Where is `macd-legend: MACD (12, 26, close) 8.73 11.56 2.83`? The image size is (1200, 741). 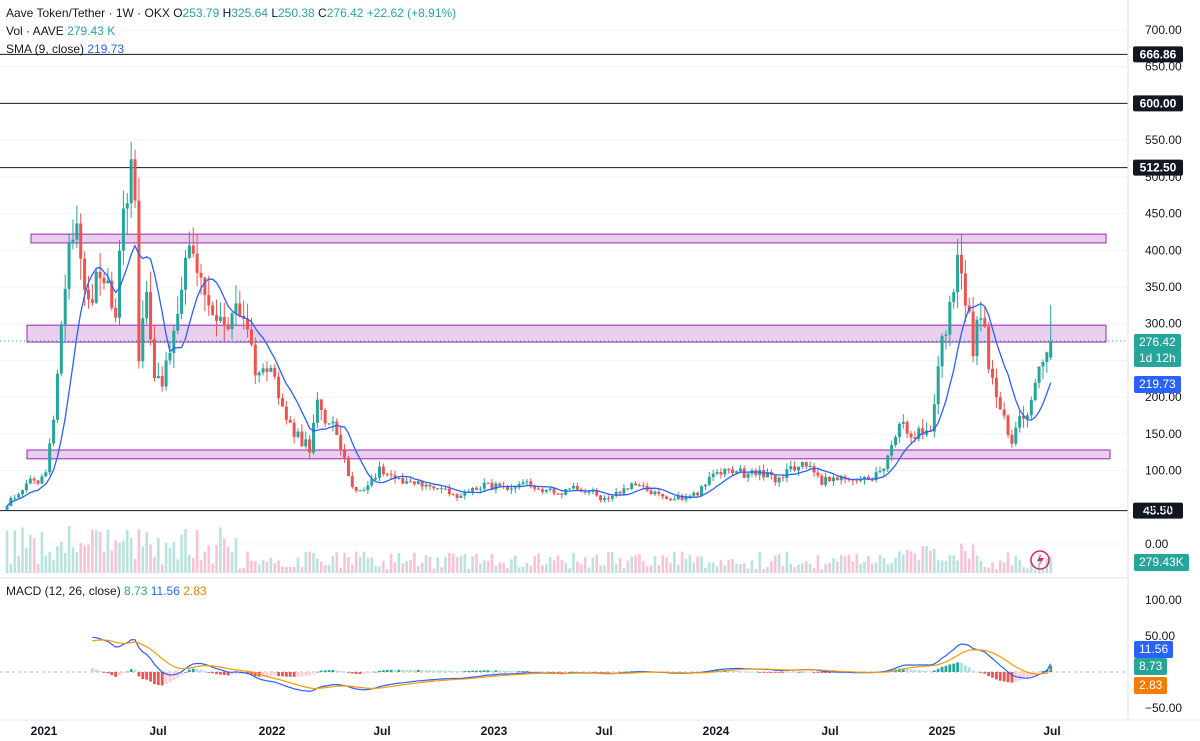 macd-legend: MACD (12, 26, close) 8.73 11.56 2.83 is located at coordinates (106, 591).